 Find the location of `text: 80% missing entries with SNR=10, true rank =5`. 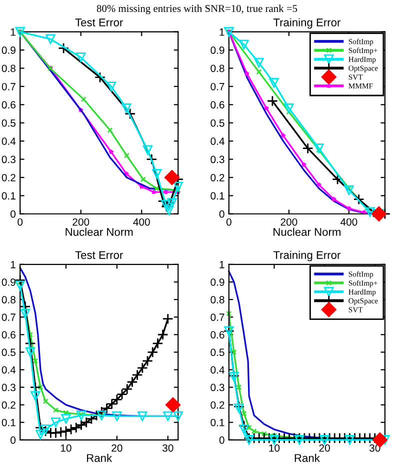

text: 80% missing entries with SNR=10, true rank =5 is located at coordinates (197, 9).